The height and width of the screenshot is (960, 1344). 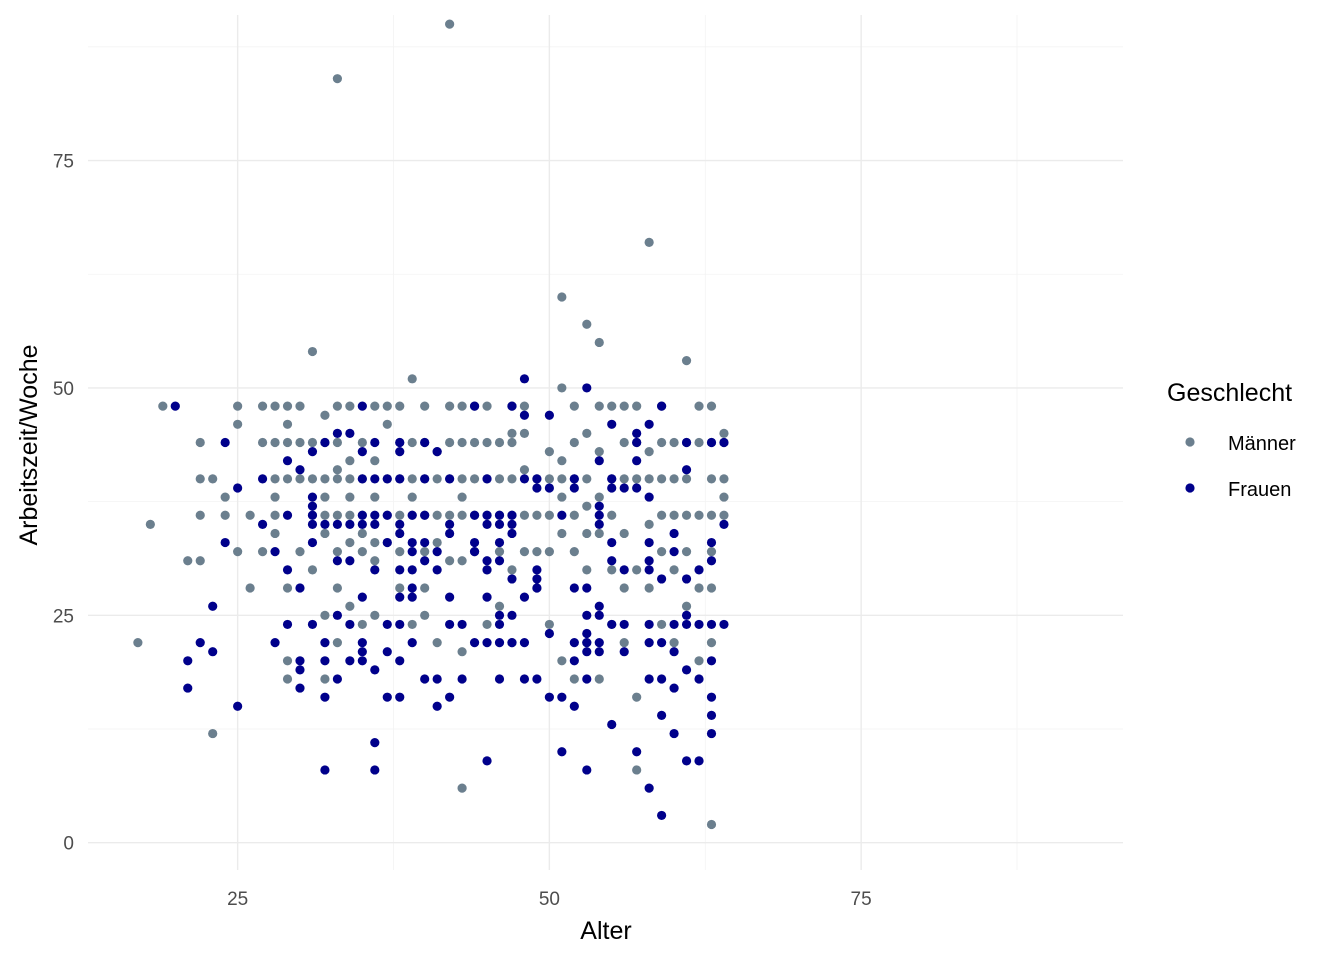 I want to click on x-tick-label: 50, so click(x=549, y=899).